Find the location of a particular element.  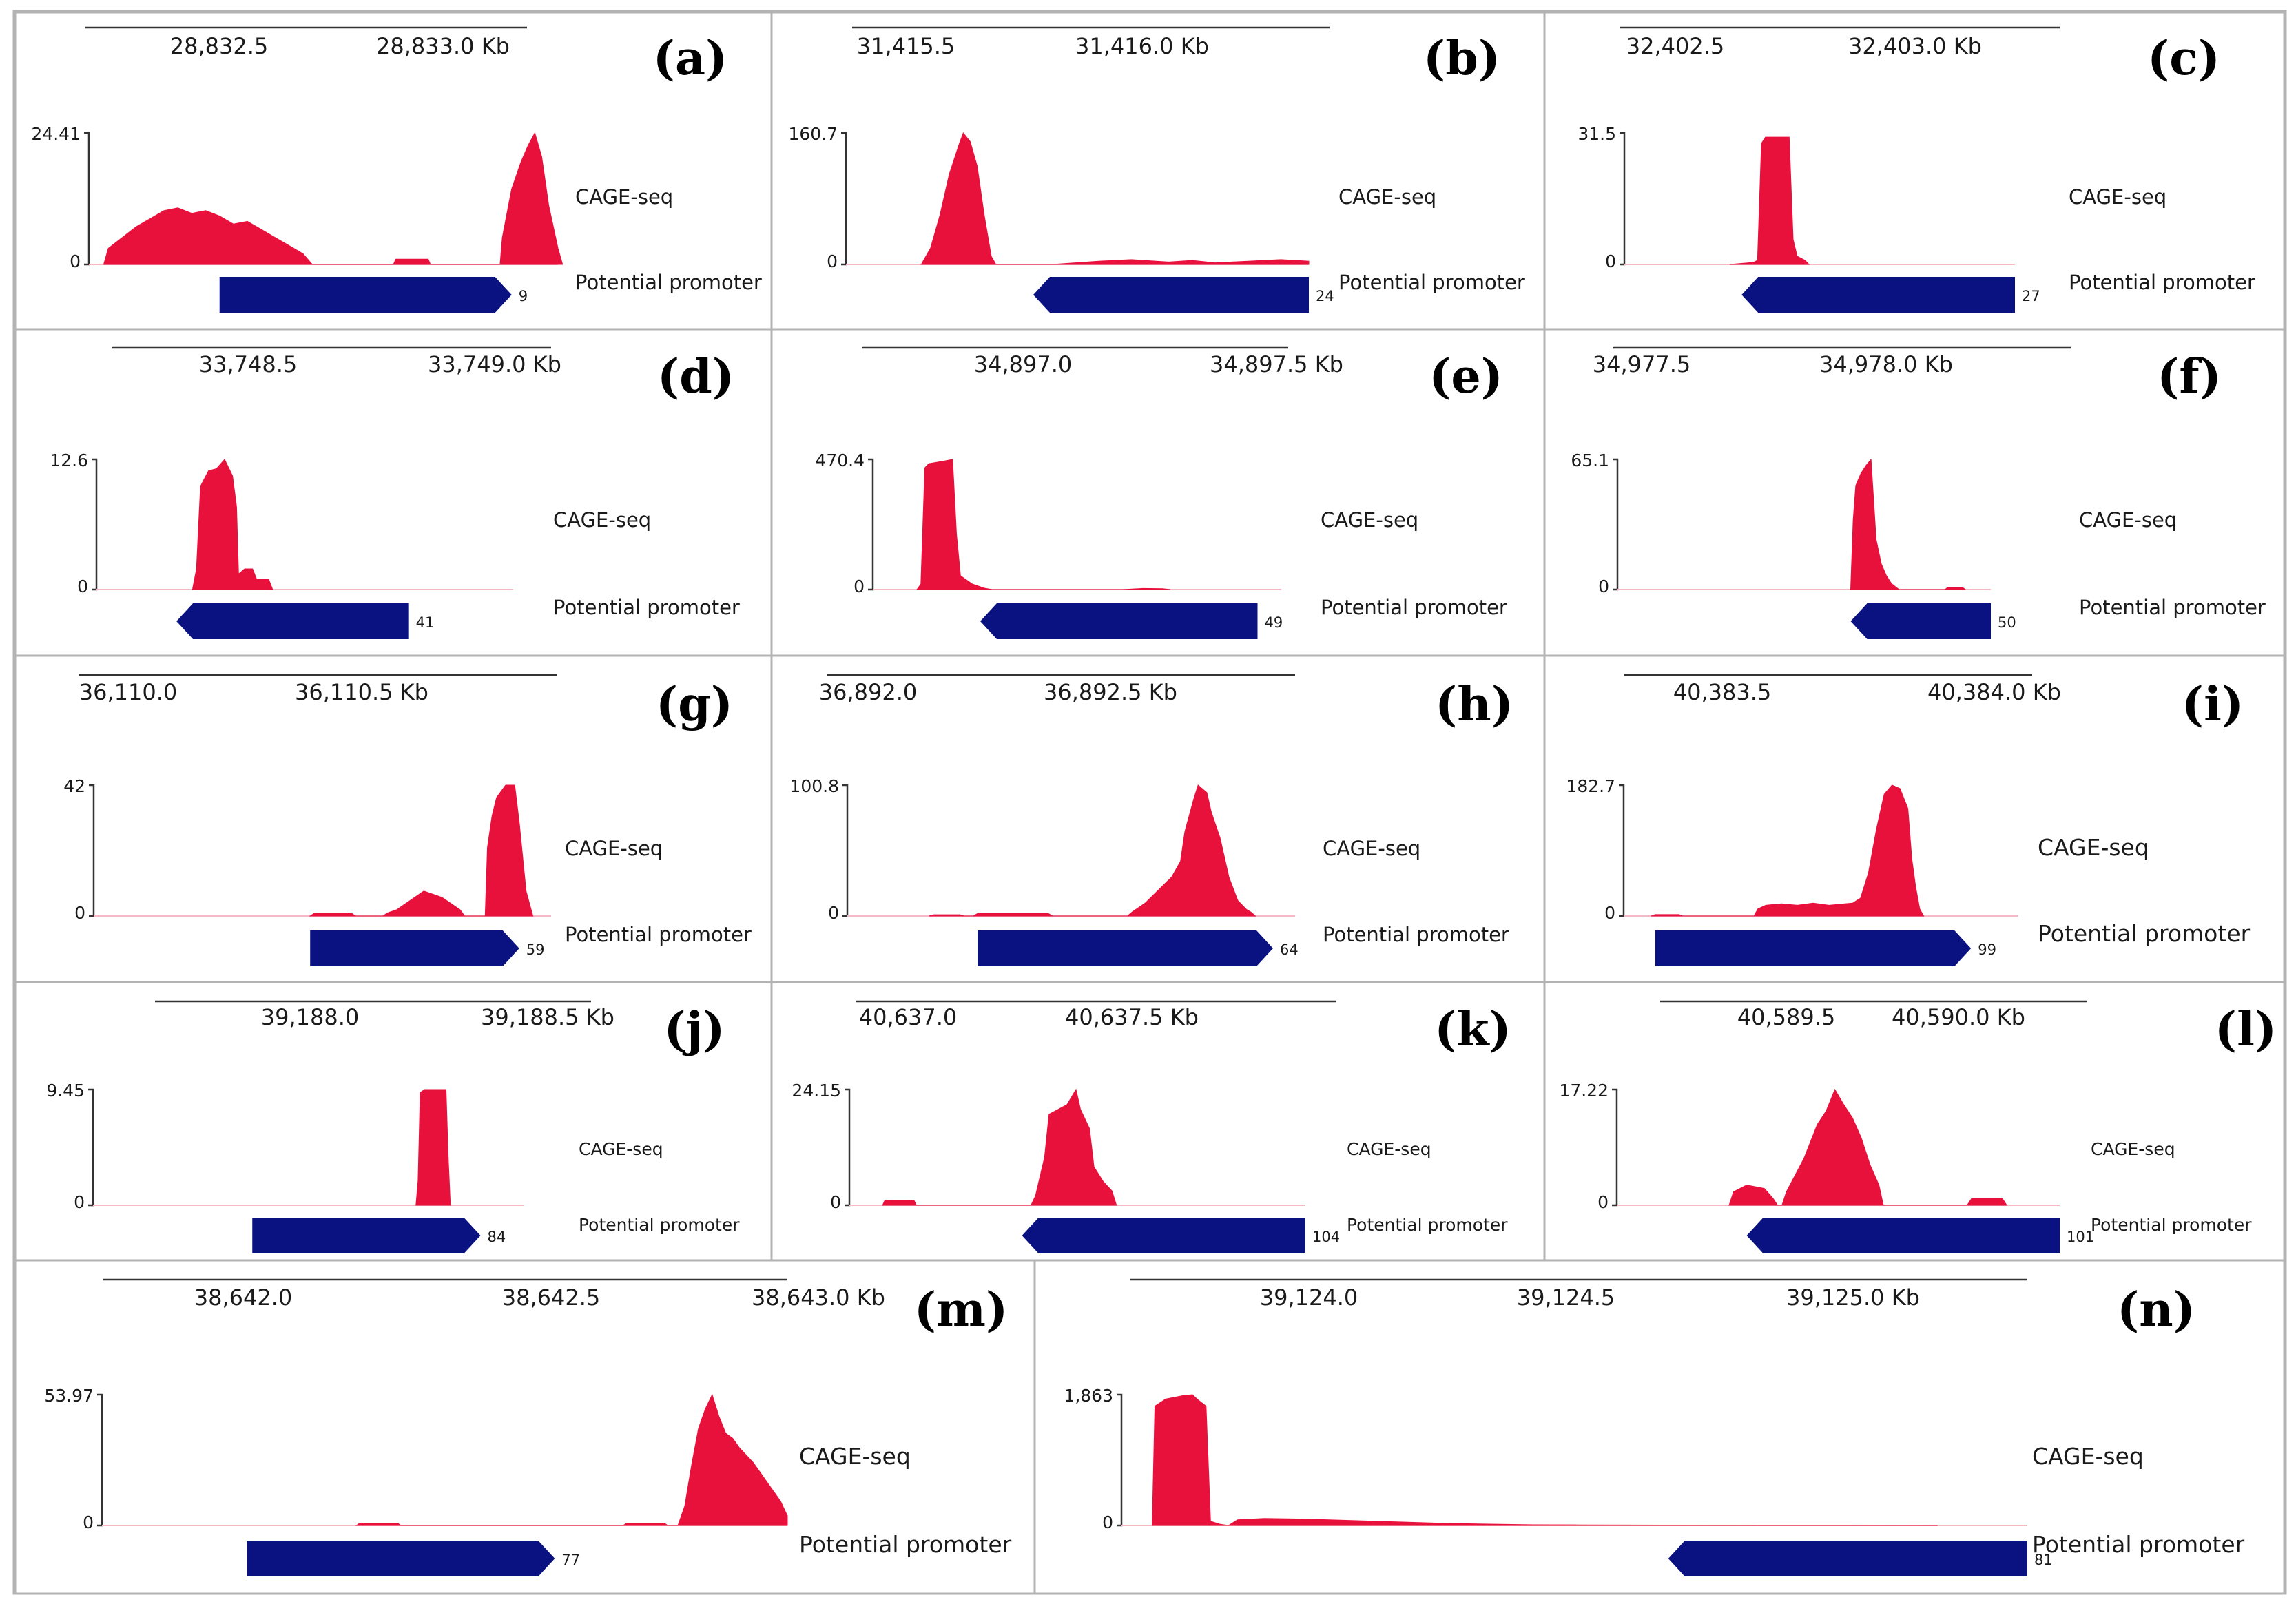

panel-n-frame is located at coordinates (1659, 1427).